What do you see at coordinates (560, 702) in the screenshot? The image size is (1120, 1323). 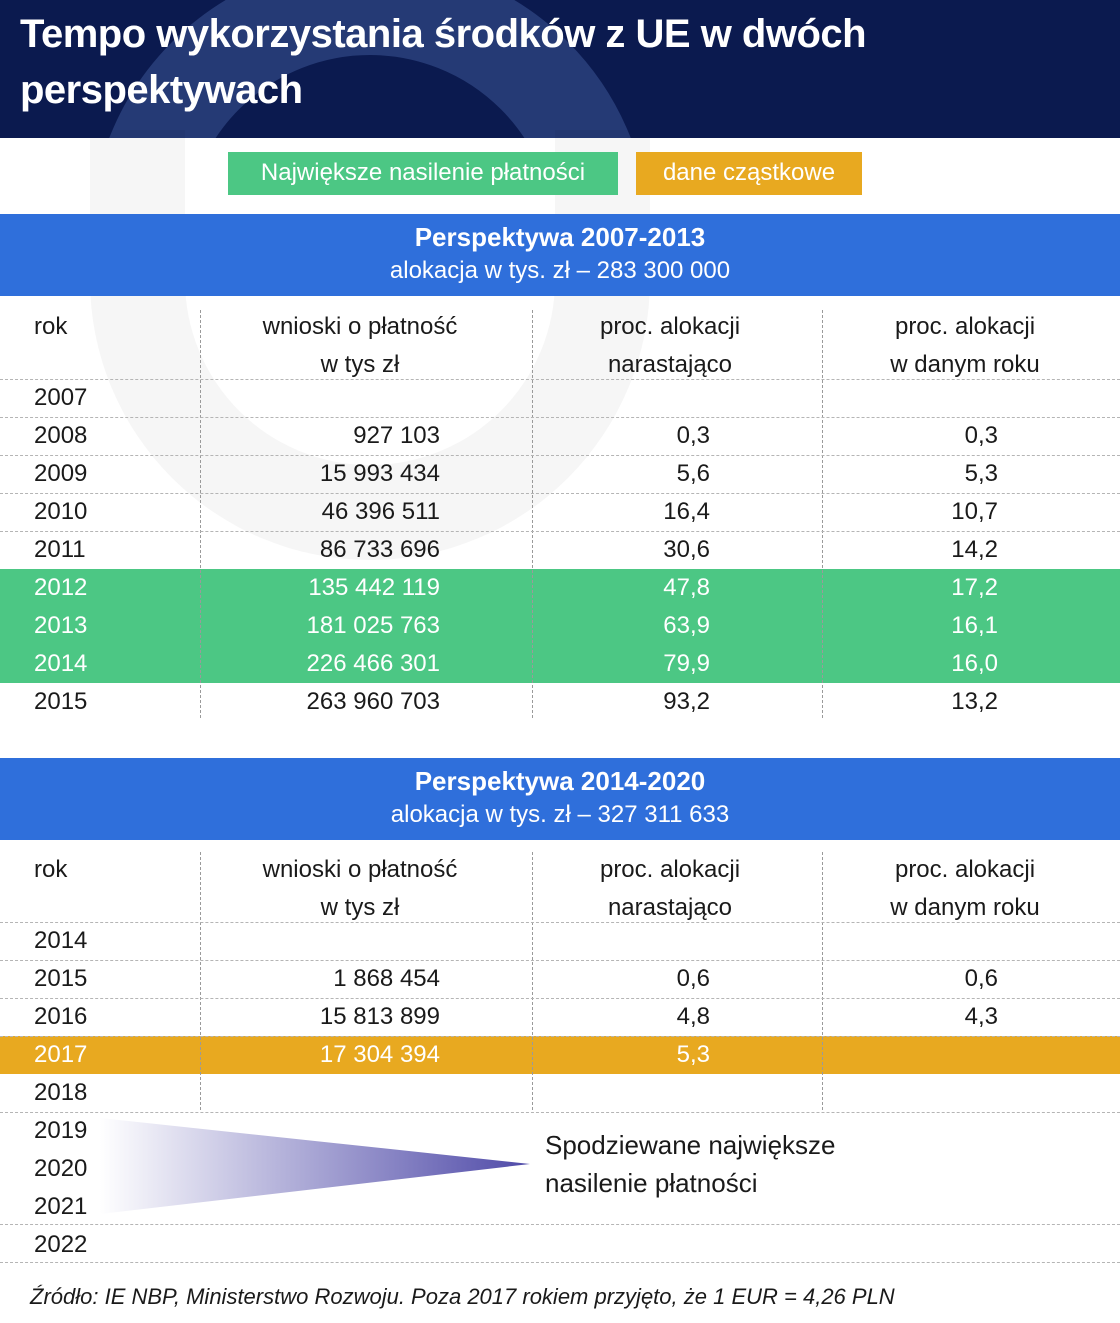 I see `table-row: 2015 263 960 703 93,2 13,2` at bounding box center [560, 702].